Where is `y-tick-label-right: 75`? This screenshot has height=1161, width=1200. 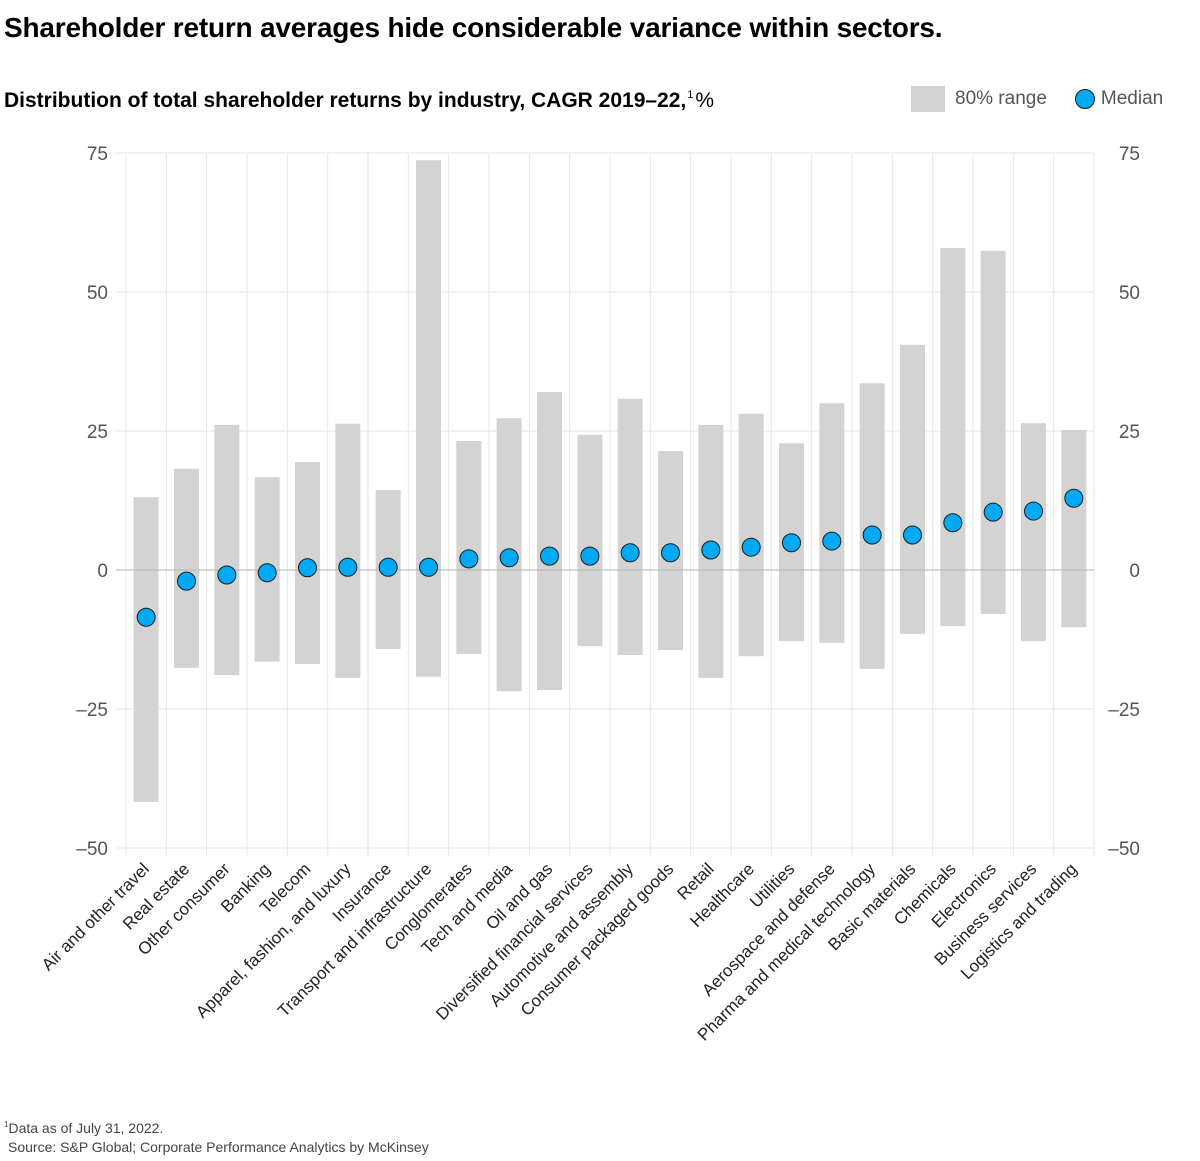
y-tick-label-right: 75 is located at coordinates (1129, 154).